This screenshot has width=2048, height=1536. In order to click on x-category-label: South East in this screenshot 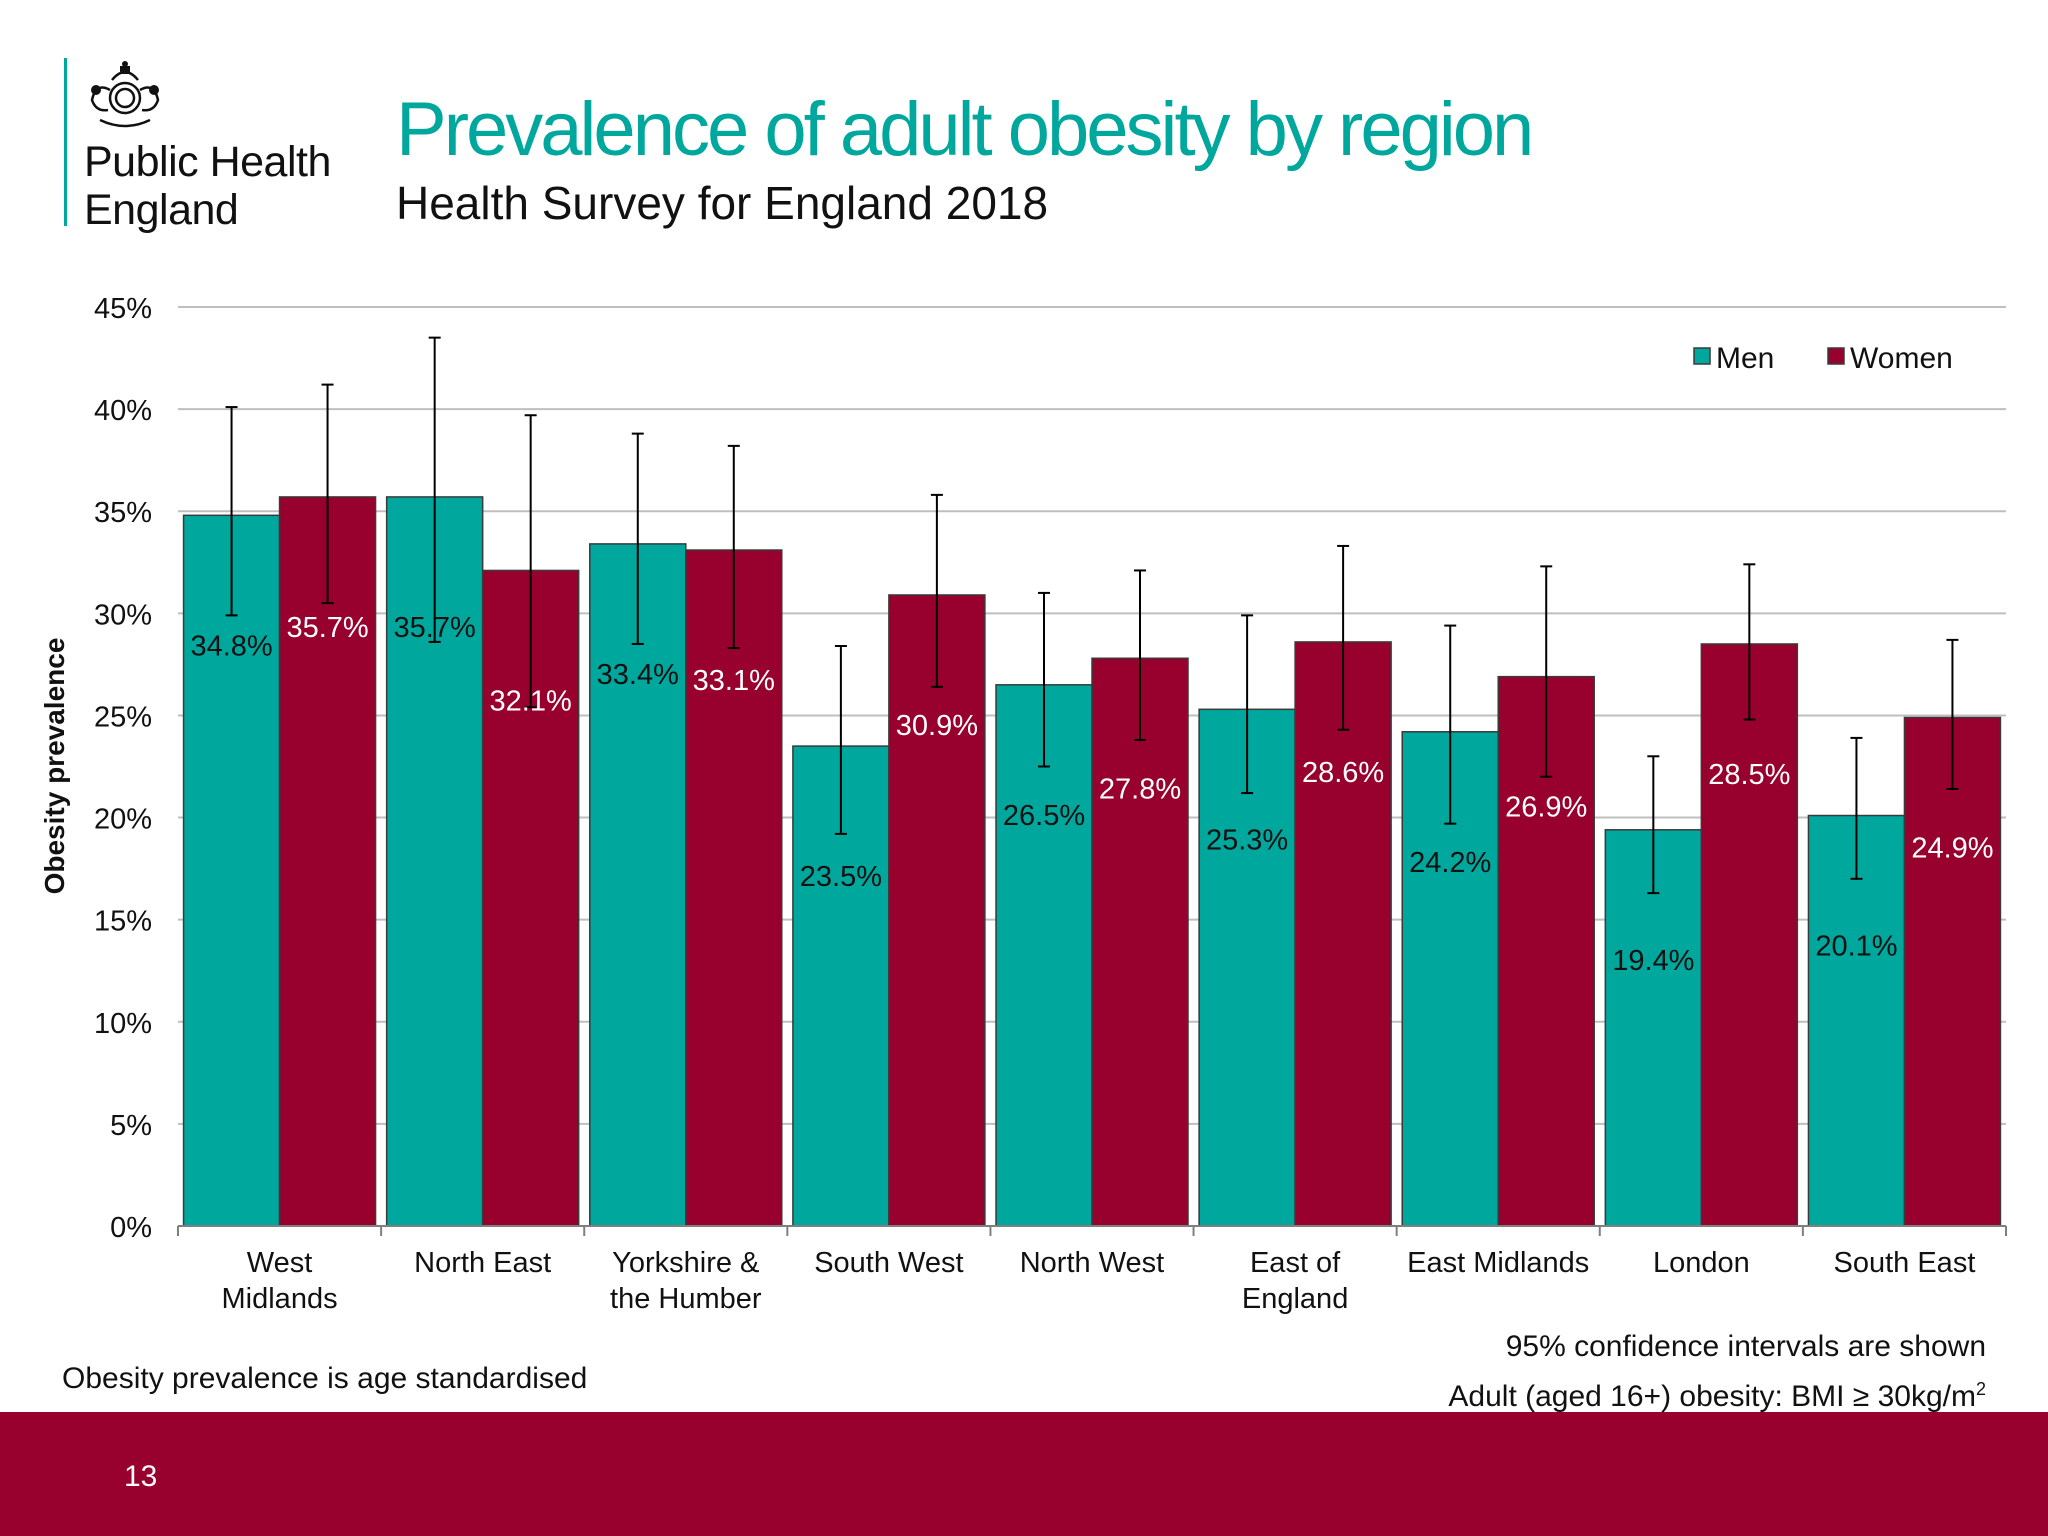, I will do `click(1905, 1263)`.